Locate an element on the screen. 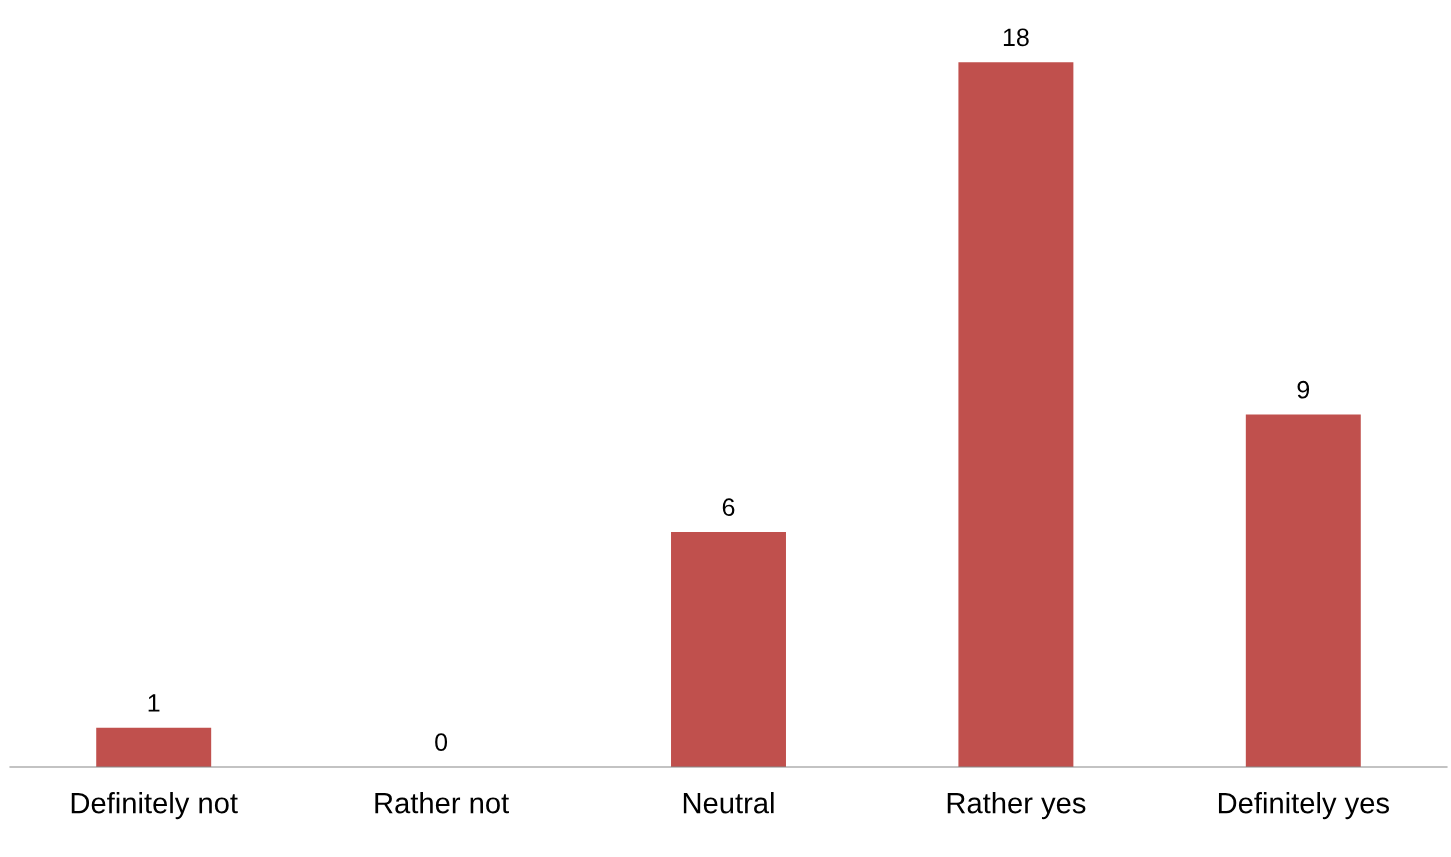 This screenshot has height=857, width=1451. data-label: 1 is located at coordinates (154, 703).